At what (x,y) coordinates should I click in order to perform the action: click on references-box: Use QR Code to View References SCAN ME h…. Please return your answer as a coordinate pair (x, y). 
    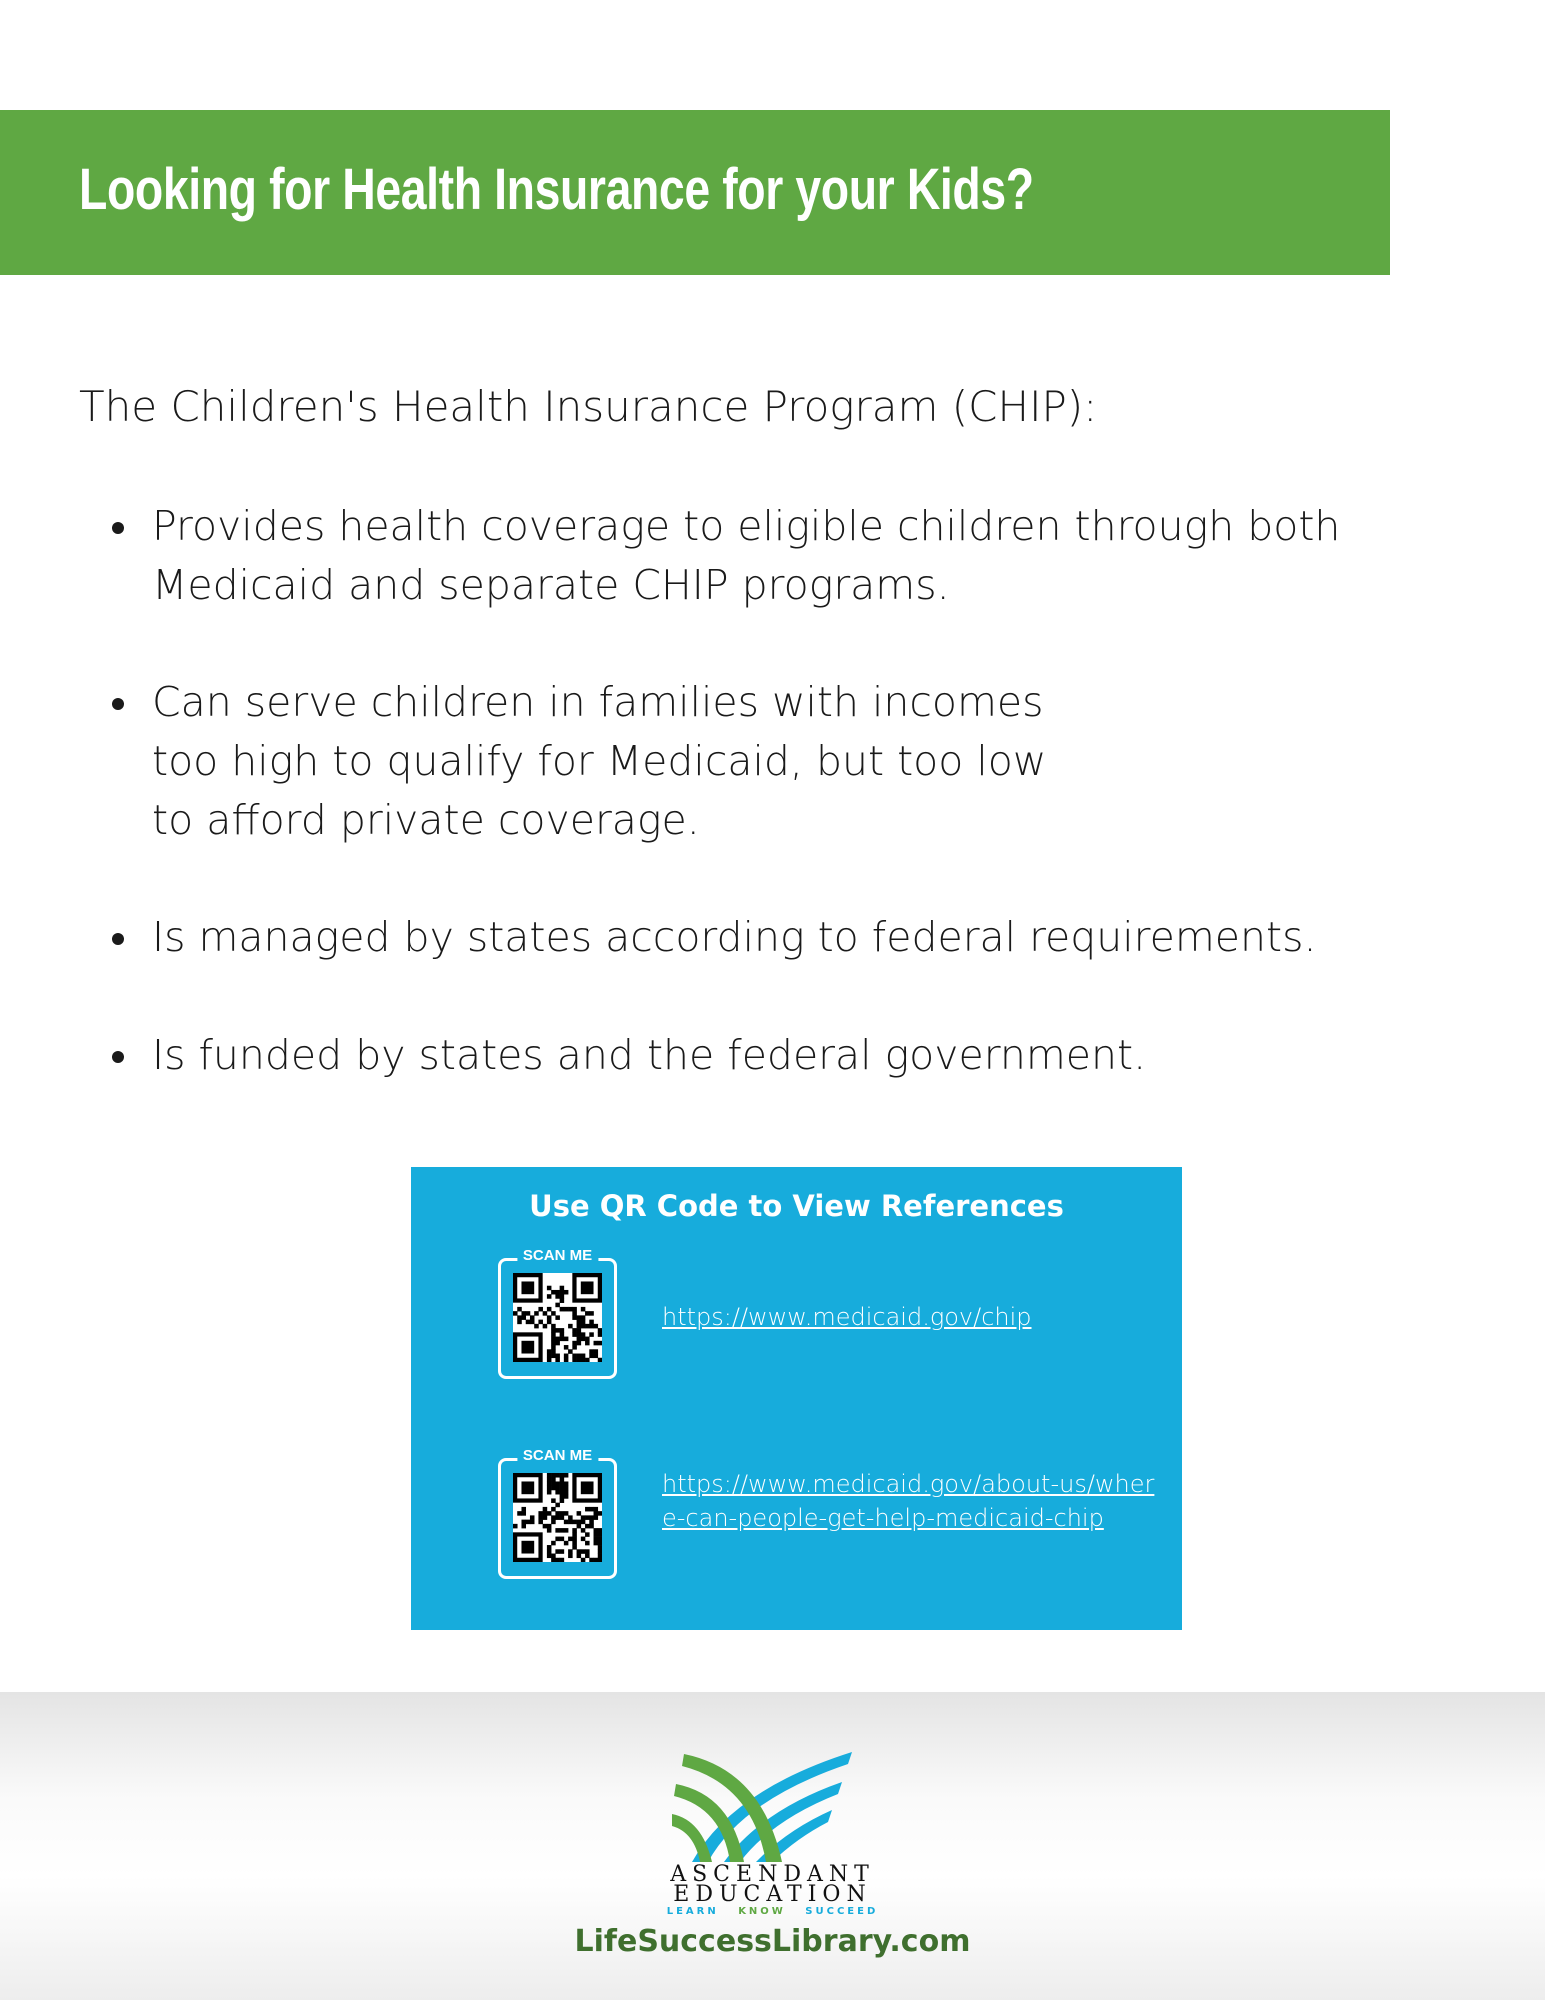
    Looking at the image, I should click on (796, 1398).